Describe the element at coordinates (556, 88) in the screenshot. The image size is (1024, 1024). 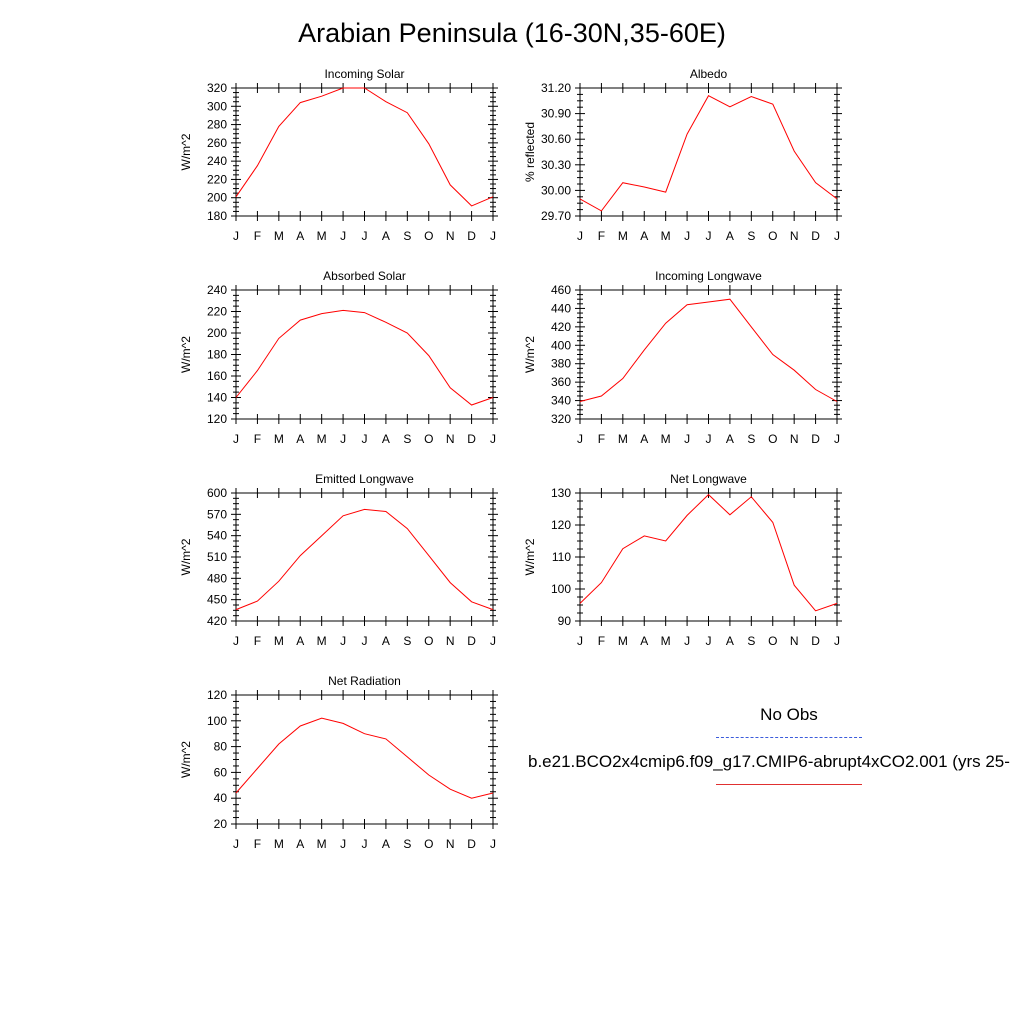
I see `y-tick-label: 31.20` at that location.